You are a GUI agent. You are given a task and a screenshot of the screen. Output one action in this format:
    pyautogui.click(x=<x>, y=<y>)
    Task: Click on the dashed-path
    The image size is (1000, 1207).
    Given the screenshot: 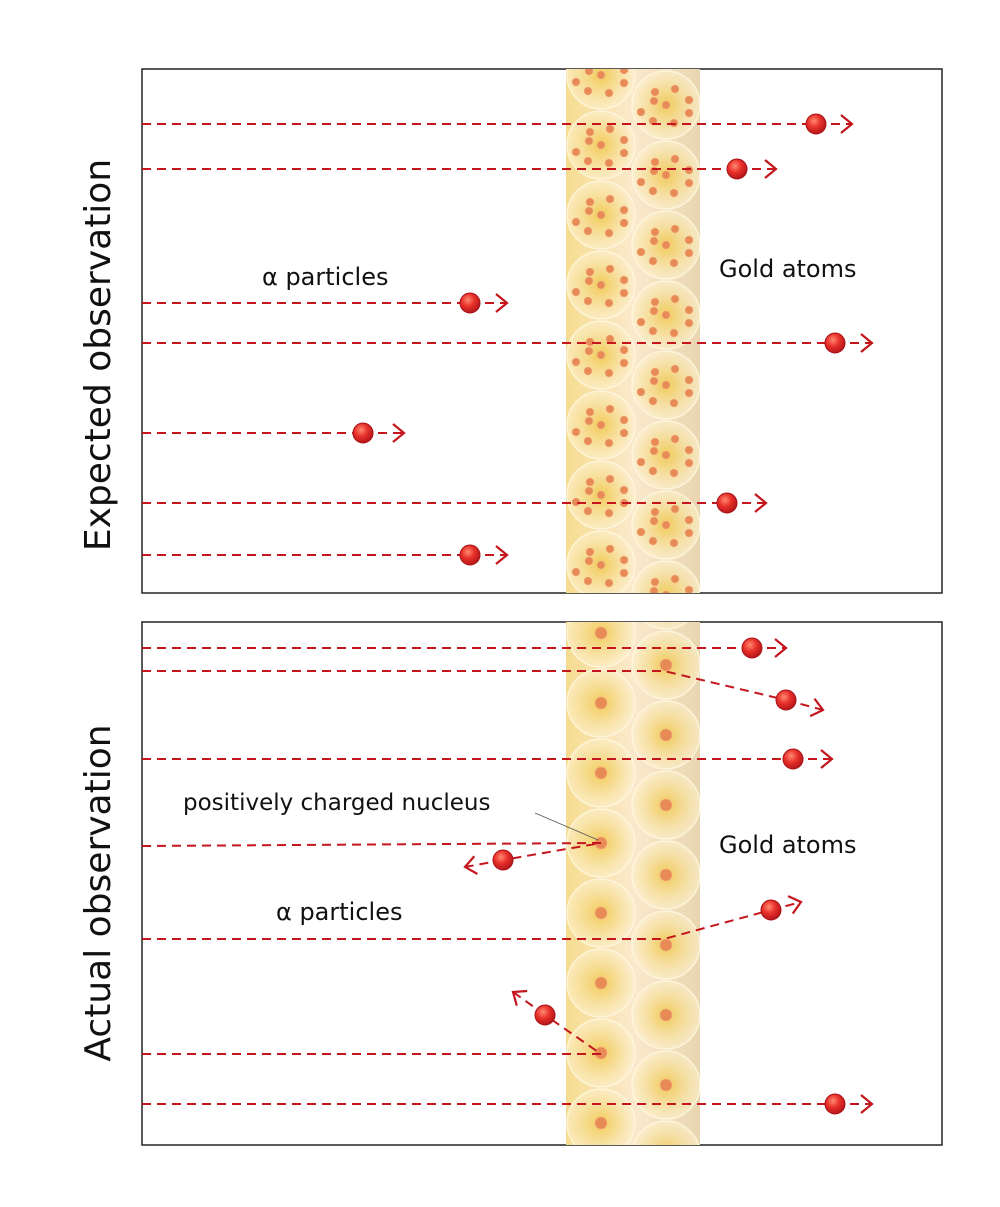 What is the action you would take?
    pyautogui.click(x=373, y=1034)
    